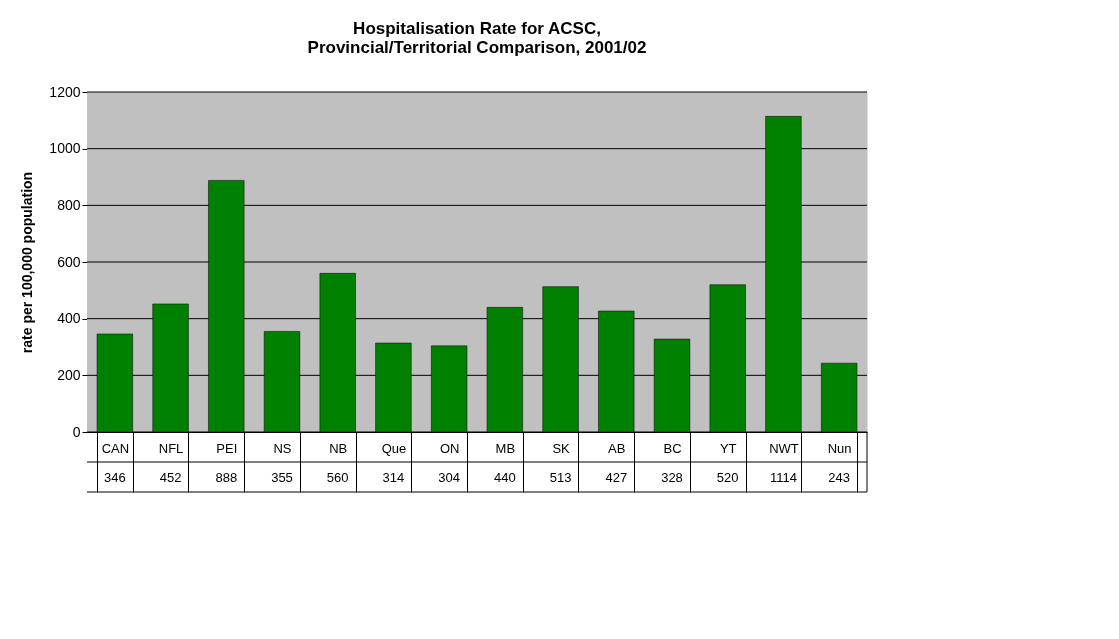 The height and width of the screenshot is (639, 1119). What do you see at coordinates (727, 477) in the screenshot?
I see `data-label: 520` at bounding box center [727, 477].